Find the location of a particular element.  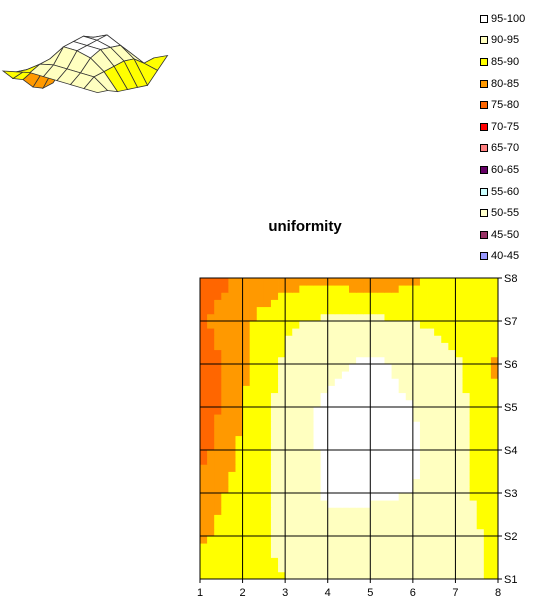

y-tick-label: S5 is located at coordinates (510, 408).